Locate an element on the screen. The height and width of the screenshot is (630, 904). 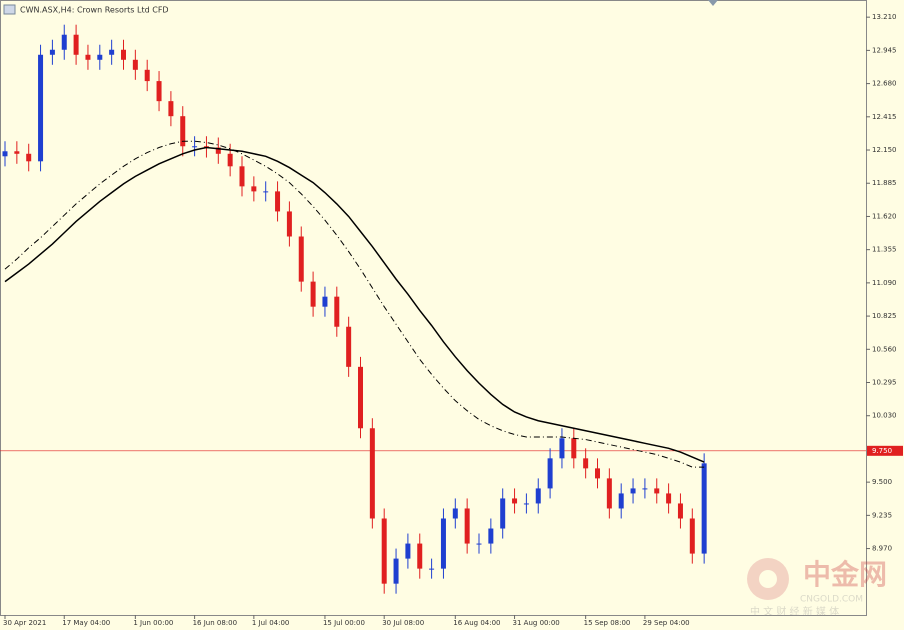
chart-title: CWN.ASX,H4: Crown Resorts Ltd CFD is located at coordinates (94, 10).